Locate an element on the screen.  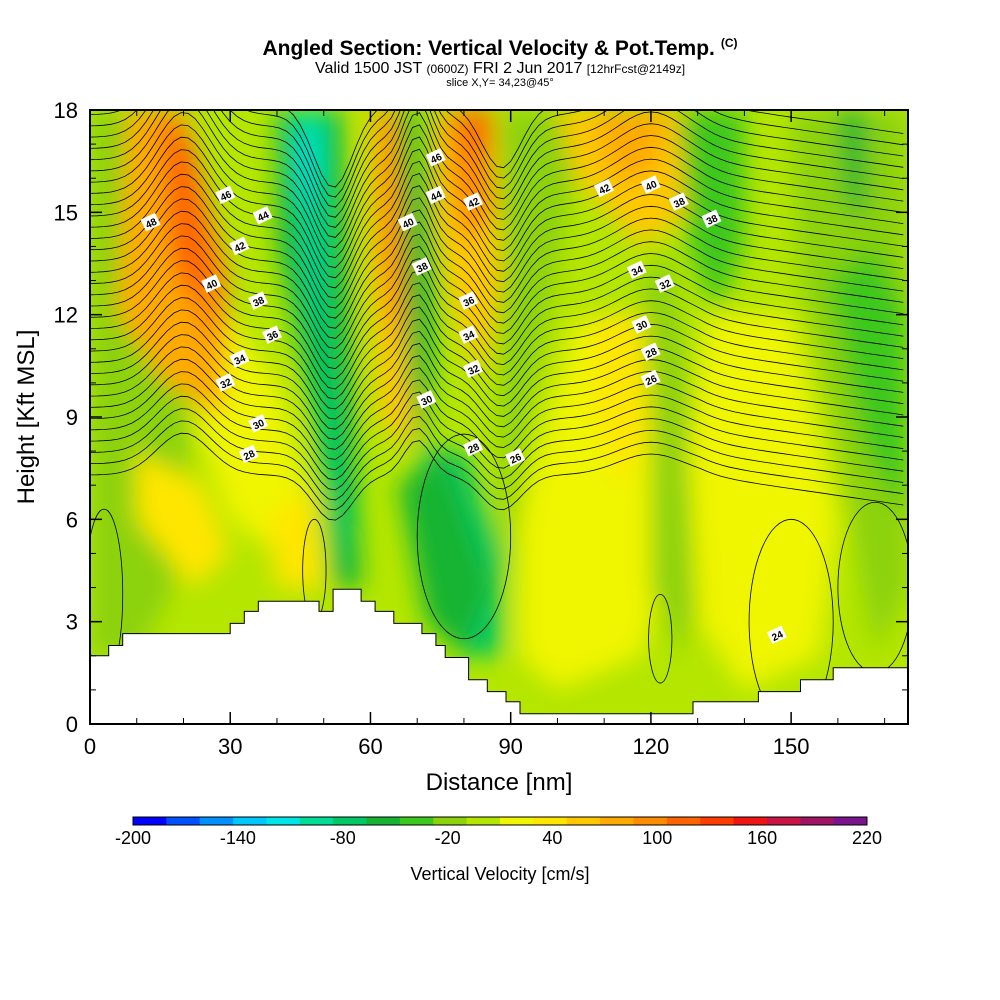
subtitle-zulu: (0600Z) is located at coordinates (447, 69).